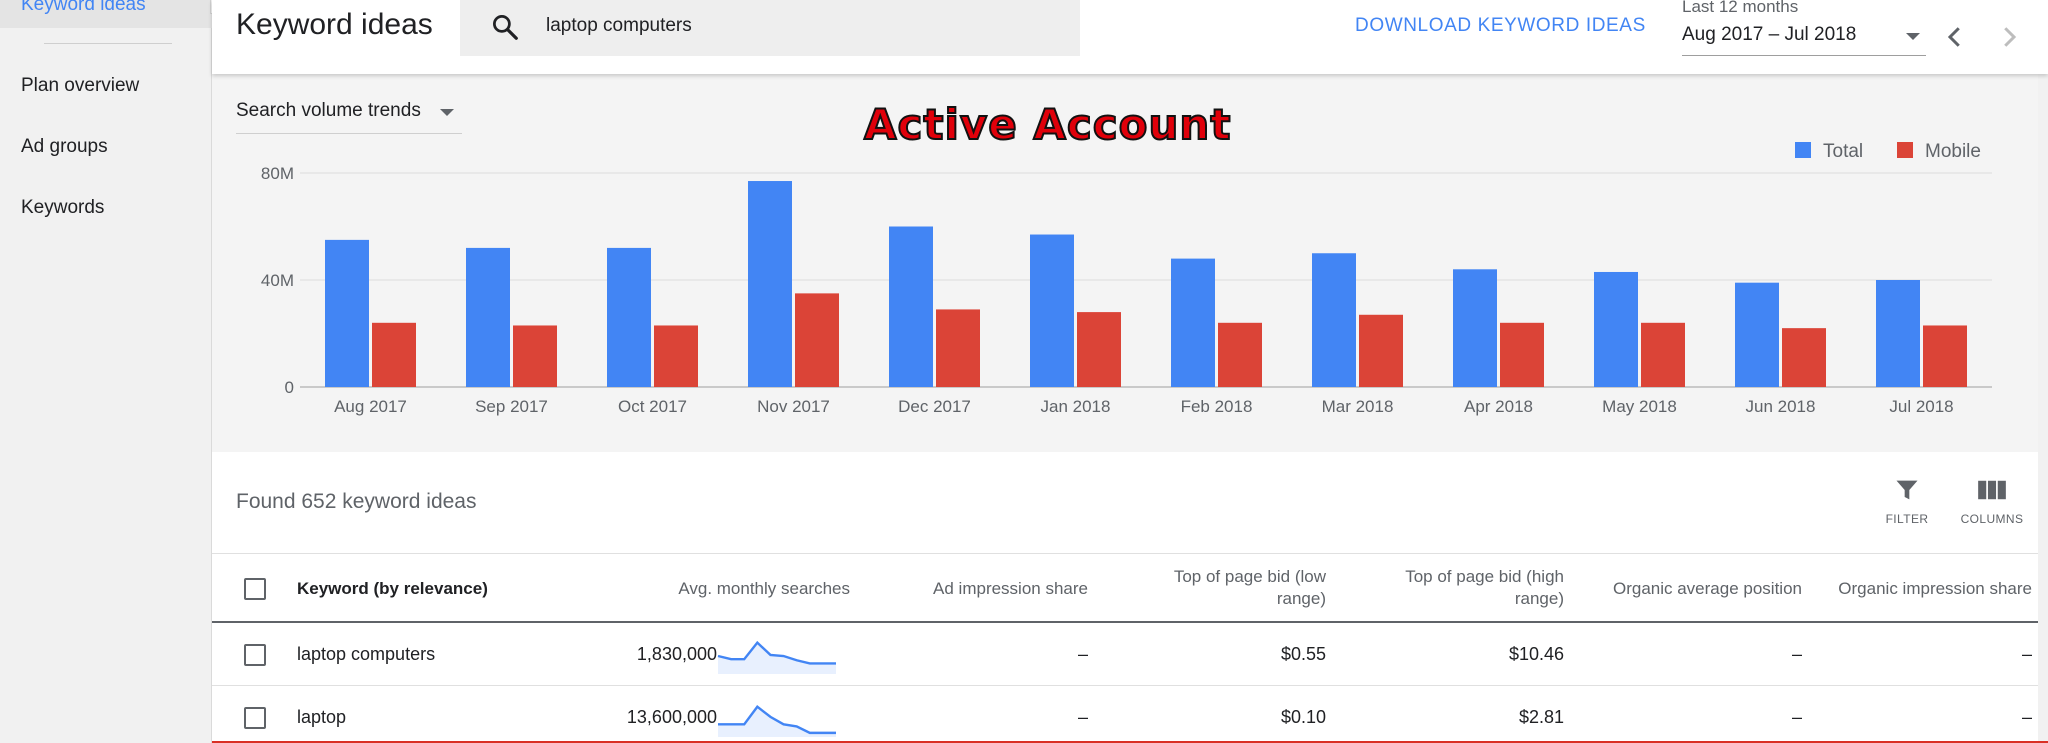 This screenshot has width=2048, height=743. What do you see at coordinates (1992, 506) in the screenshot?
I see `columns-button: COLUMNS` at bounding box center [1992, 506].